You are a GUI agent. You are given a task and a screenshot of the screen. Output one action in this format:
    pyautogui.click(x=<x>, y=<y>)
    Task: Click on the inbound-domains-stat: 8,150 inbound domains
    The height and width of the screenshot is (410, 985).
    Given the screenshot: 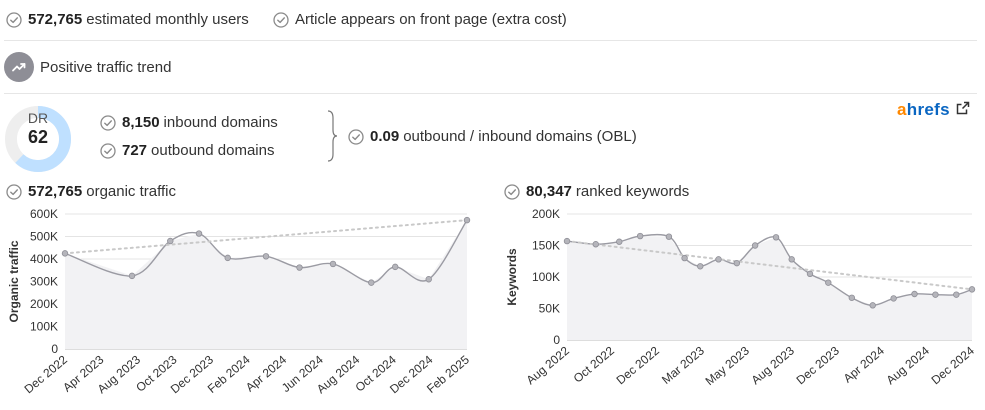 What is the action you would take?
    pyautogui.click(x=189, y=122)
    